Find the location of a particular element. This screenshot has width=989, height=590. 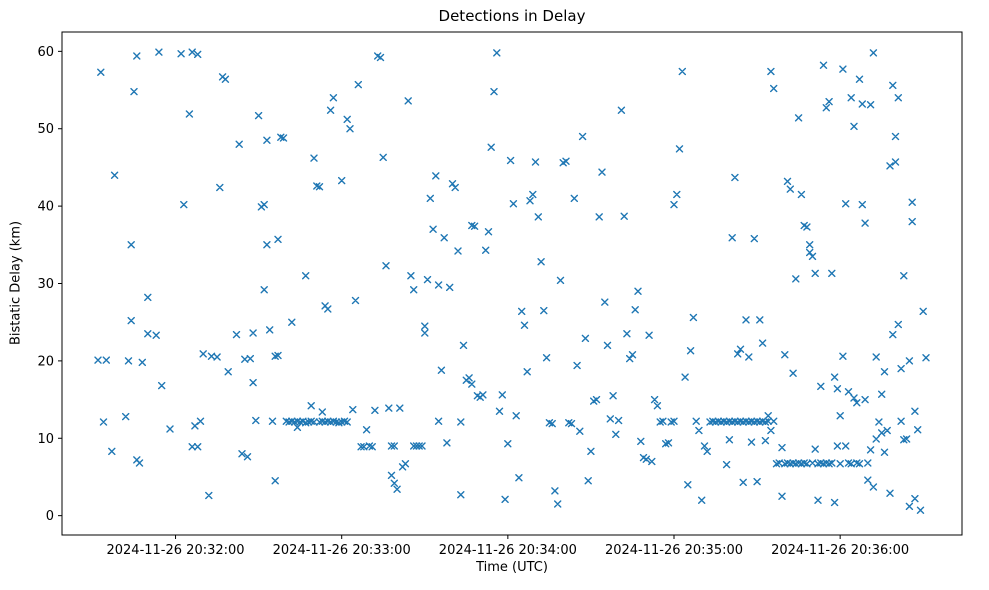

y-tick-label: 60 is located at coordinates (45, 52).